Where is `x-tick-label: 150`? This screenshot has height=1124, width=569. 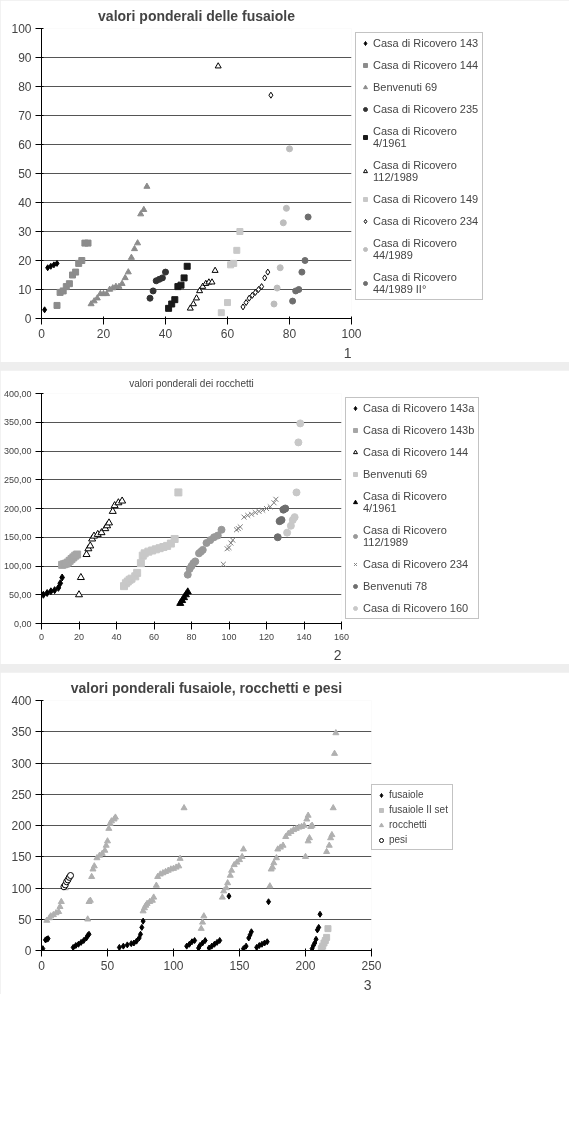 x-tick-label: 150 is located at coordinates (239, 965).